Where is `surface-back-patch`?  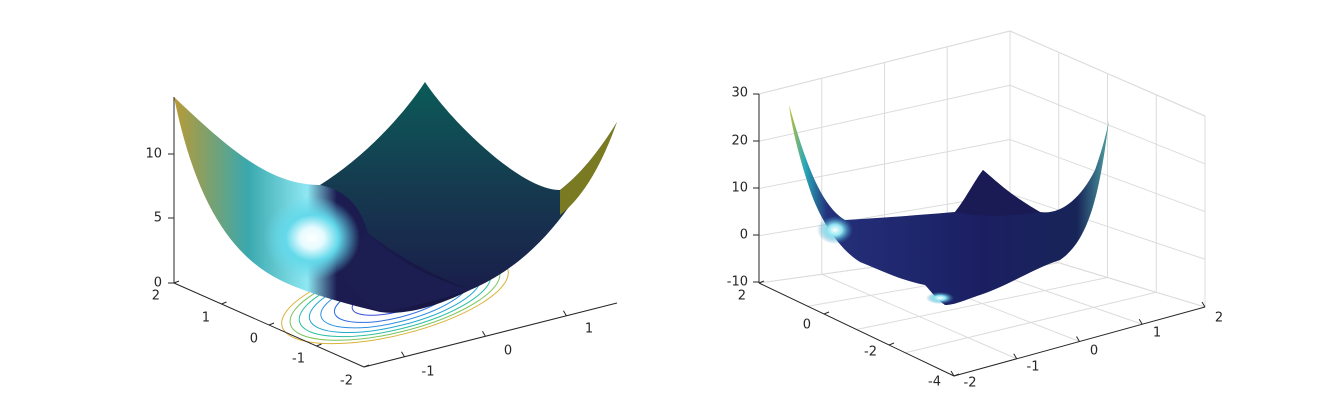
surface-back-patch is located at coordinates (468, 194).